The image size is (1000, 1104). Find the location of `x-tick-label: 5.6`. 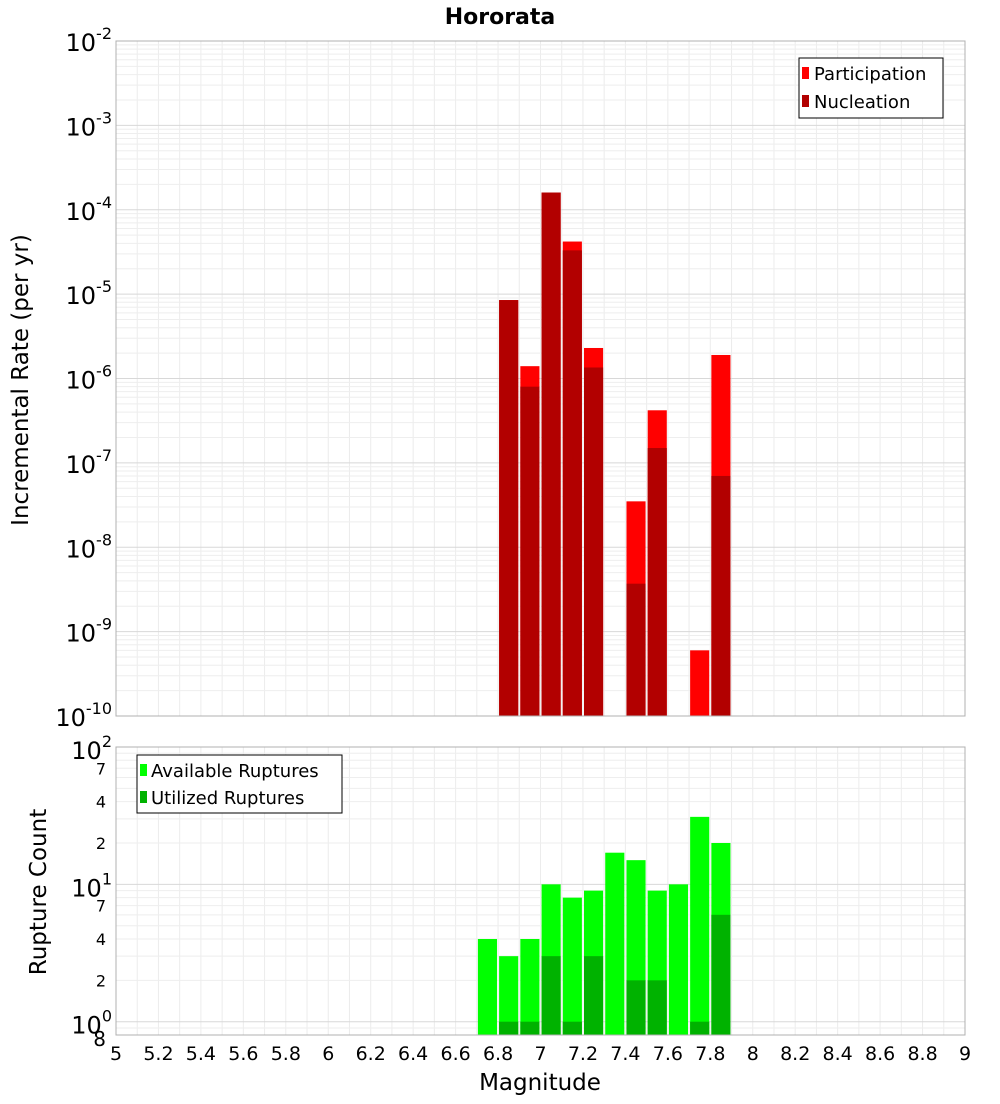

x-tick-label: 5.6 is located at coordinates (243, 1054).